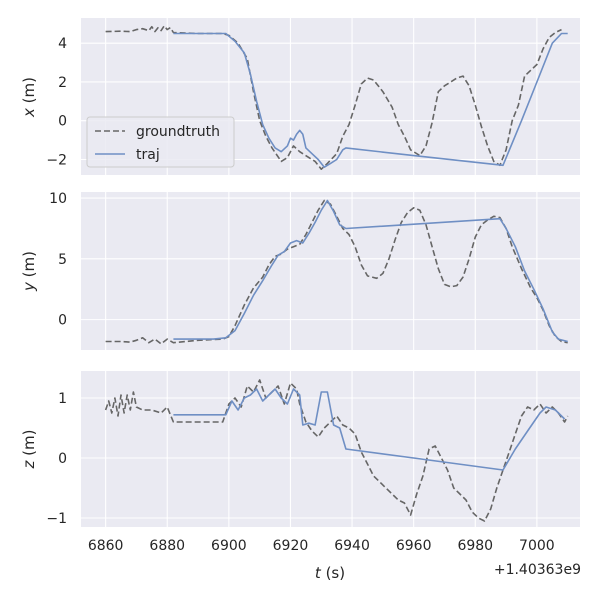  I want to click on x-tick-label: 6880, so click(167, 546).